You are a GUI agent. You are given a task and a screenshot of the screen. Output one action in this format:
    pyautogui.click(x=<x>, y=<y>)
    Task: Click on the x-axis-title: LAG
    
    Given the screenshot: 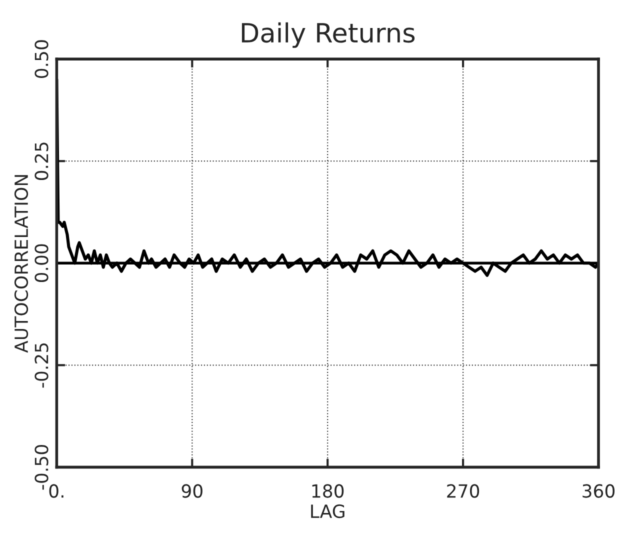 What is the action you would take?
    pyautogui.click(x=327, y=511)
    